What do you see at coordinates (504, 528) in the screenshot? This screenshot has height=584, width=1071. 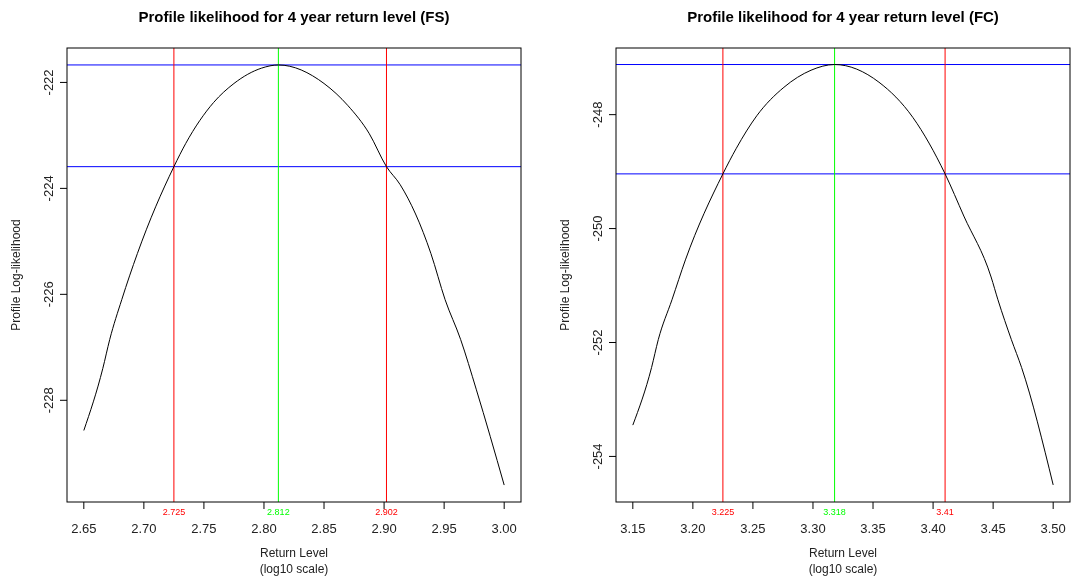 I see `x-tick-label: 3.00` at bounding box center [504, 528].